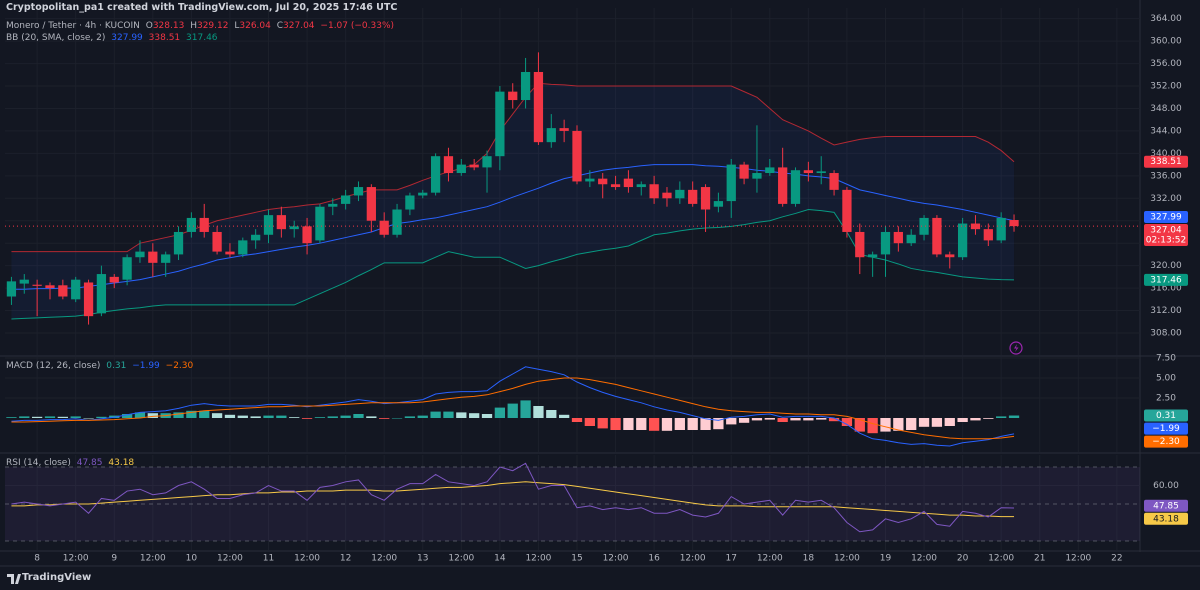  I want to click on x-tick-label: 10, so click(192, 559).